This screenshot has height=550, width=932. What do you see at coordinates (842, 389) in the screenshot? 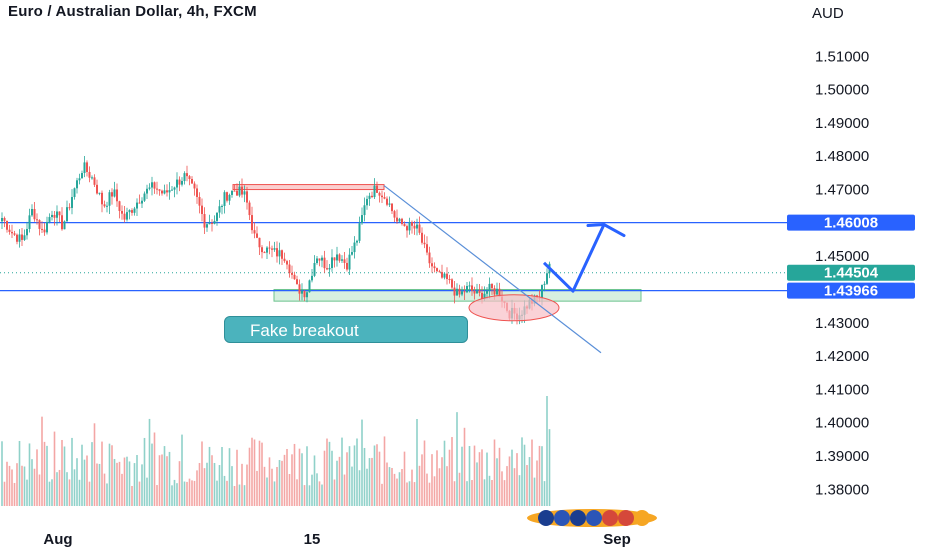
I see `price-tick-label: 1.41000` at bounding box center [842, 389].